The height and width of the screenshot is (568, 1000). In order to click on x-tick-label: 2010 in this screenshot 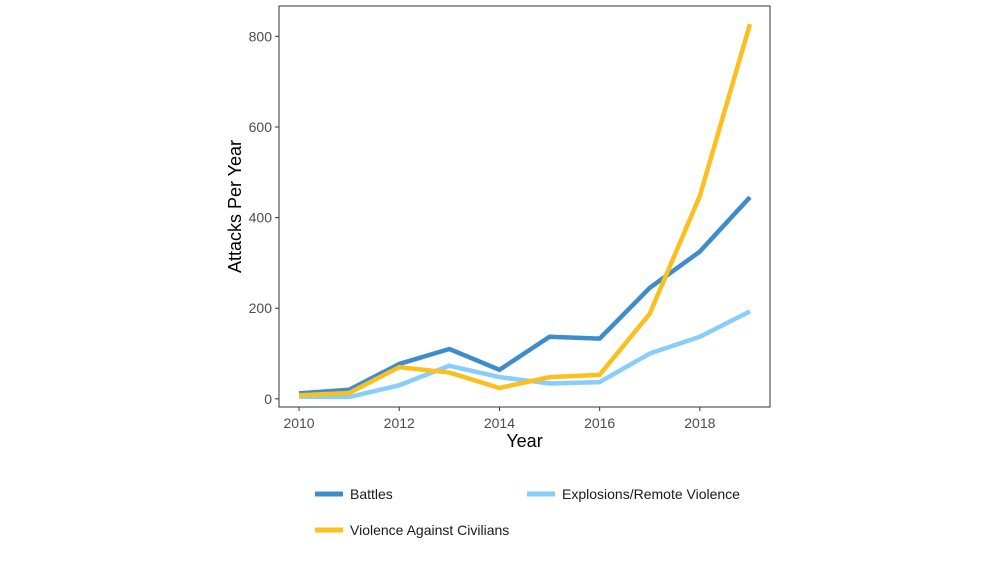, I will do `click(298, 423)`.